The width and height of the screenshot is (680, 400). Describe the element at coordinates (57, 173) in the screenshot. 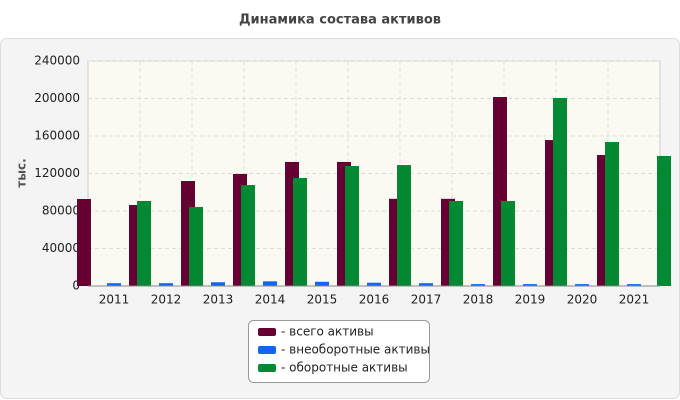

I see `y-tick-label: 120000` at that location.